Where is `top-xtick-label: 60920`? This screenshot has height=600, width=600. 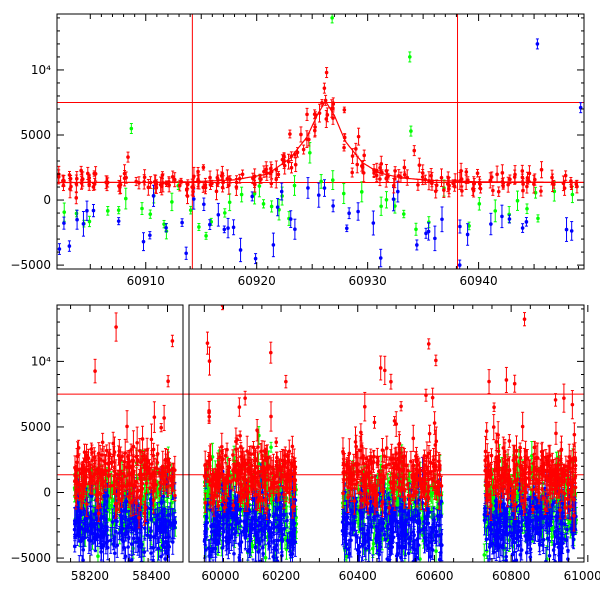
top-xtick-label: 60920 is located at coordinates (257, 281).